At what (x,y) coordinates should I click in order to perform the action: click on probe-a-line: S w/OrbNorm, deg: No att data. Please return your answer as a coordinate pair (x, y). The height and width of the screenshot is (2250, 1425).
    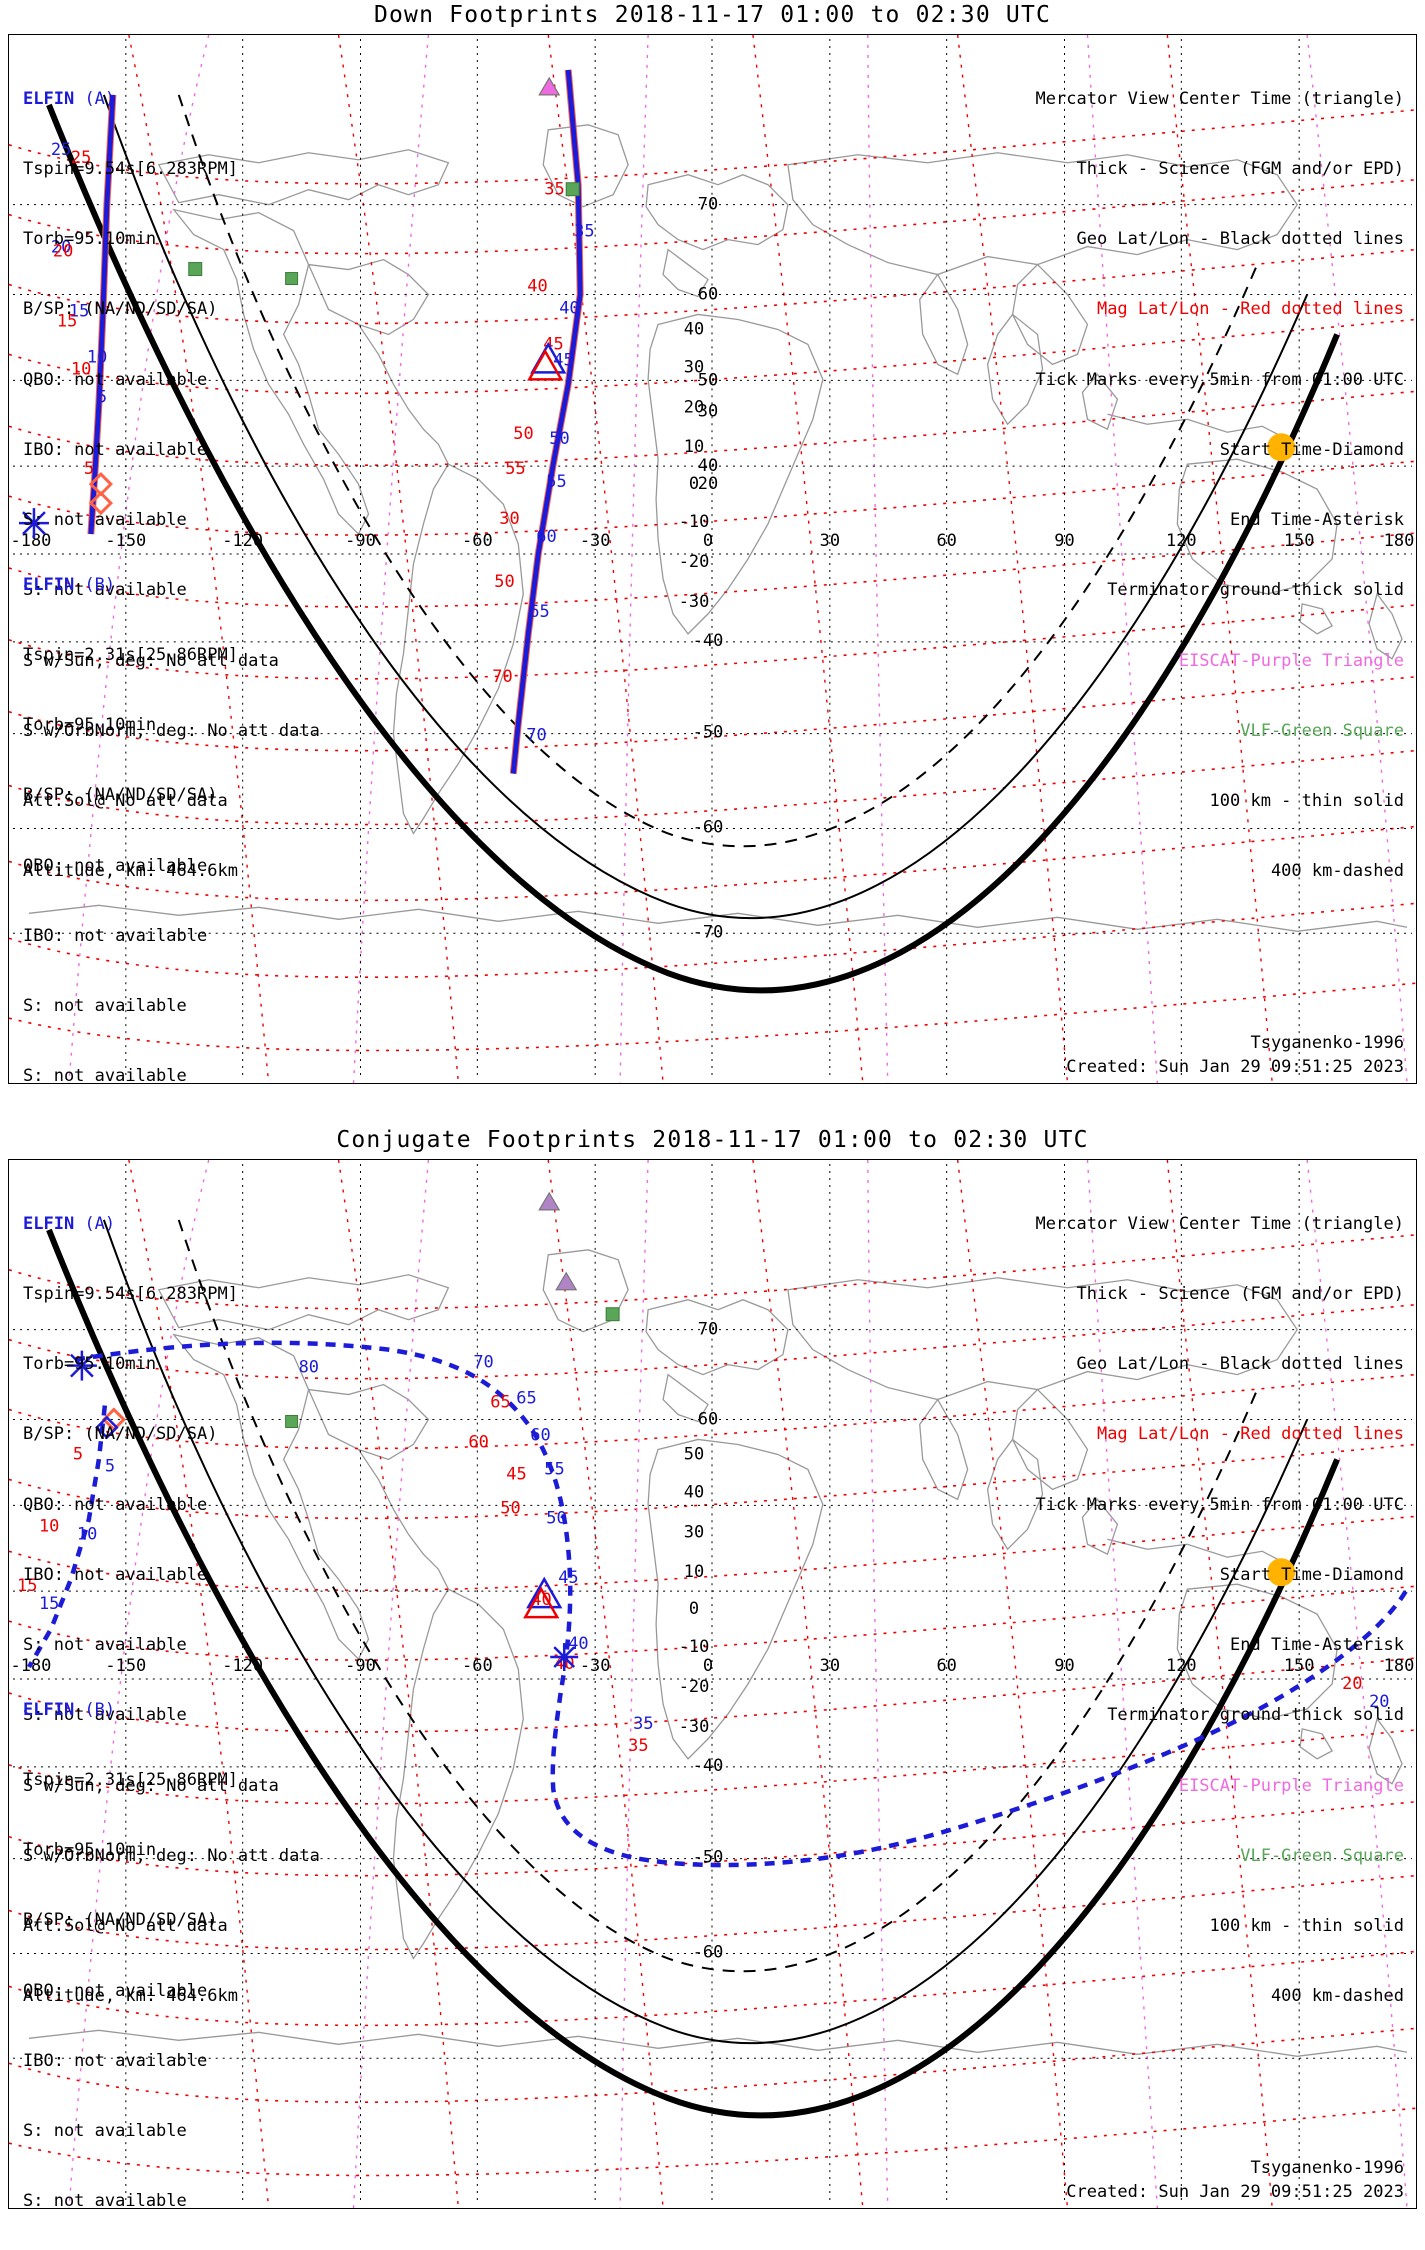
    Looking at the image, I should click on (171, 1855).